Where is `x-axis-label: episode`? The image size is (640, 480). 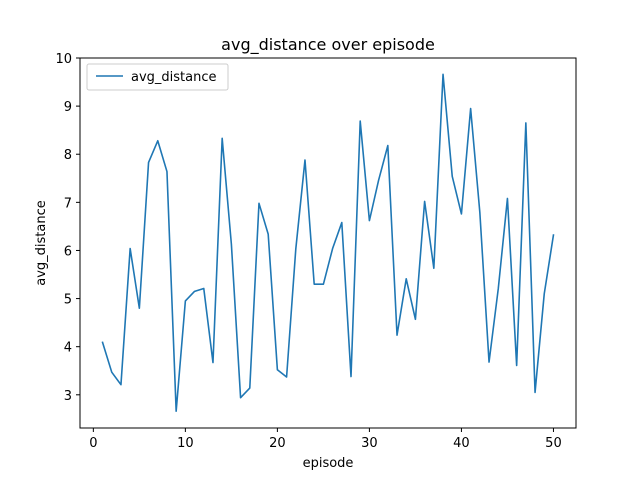
x-axis-label: episode is located at coordinates (328, 463).